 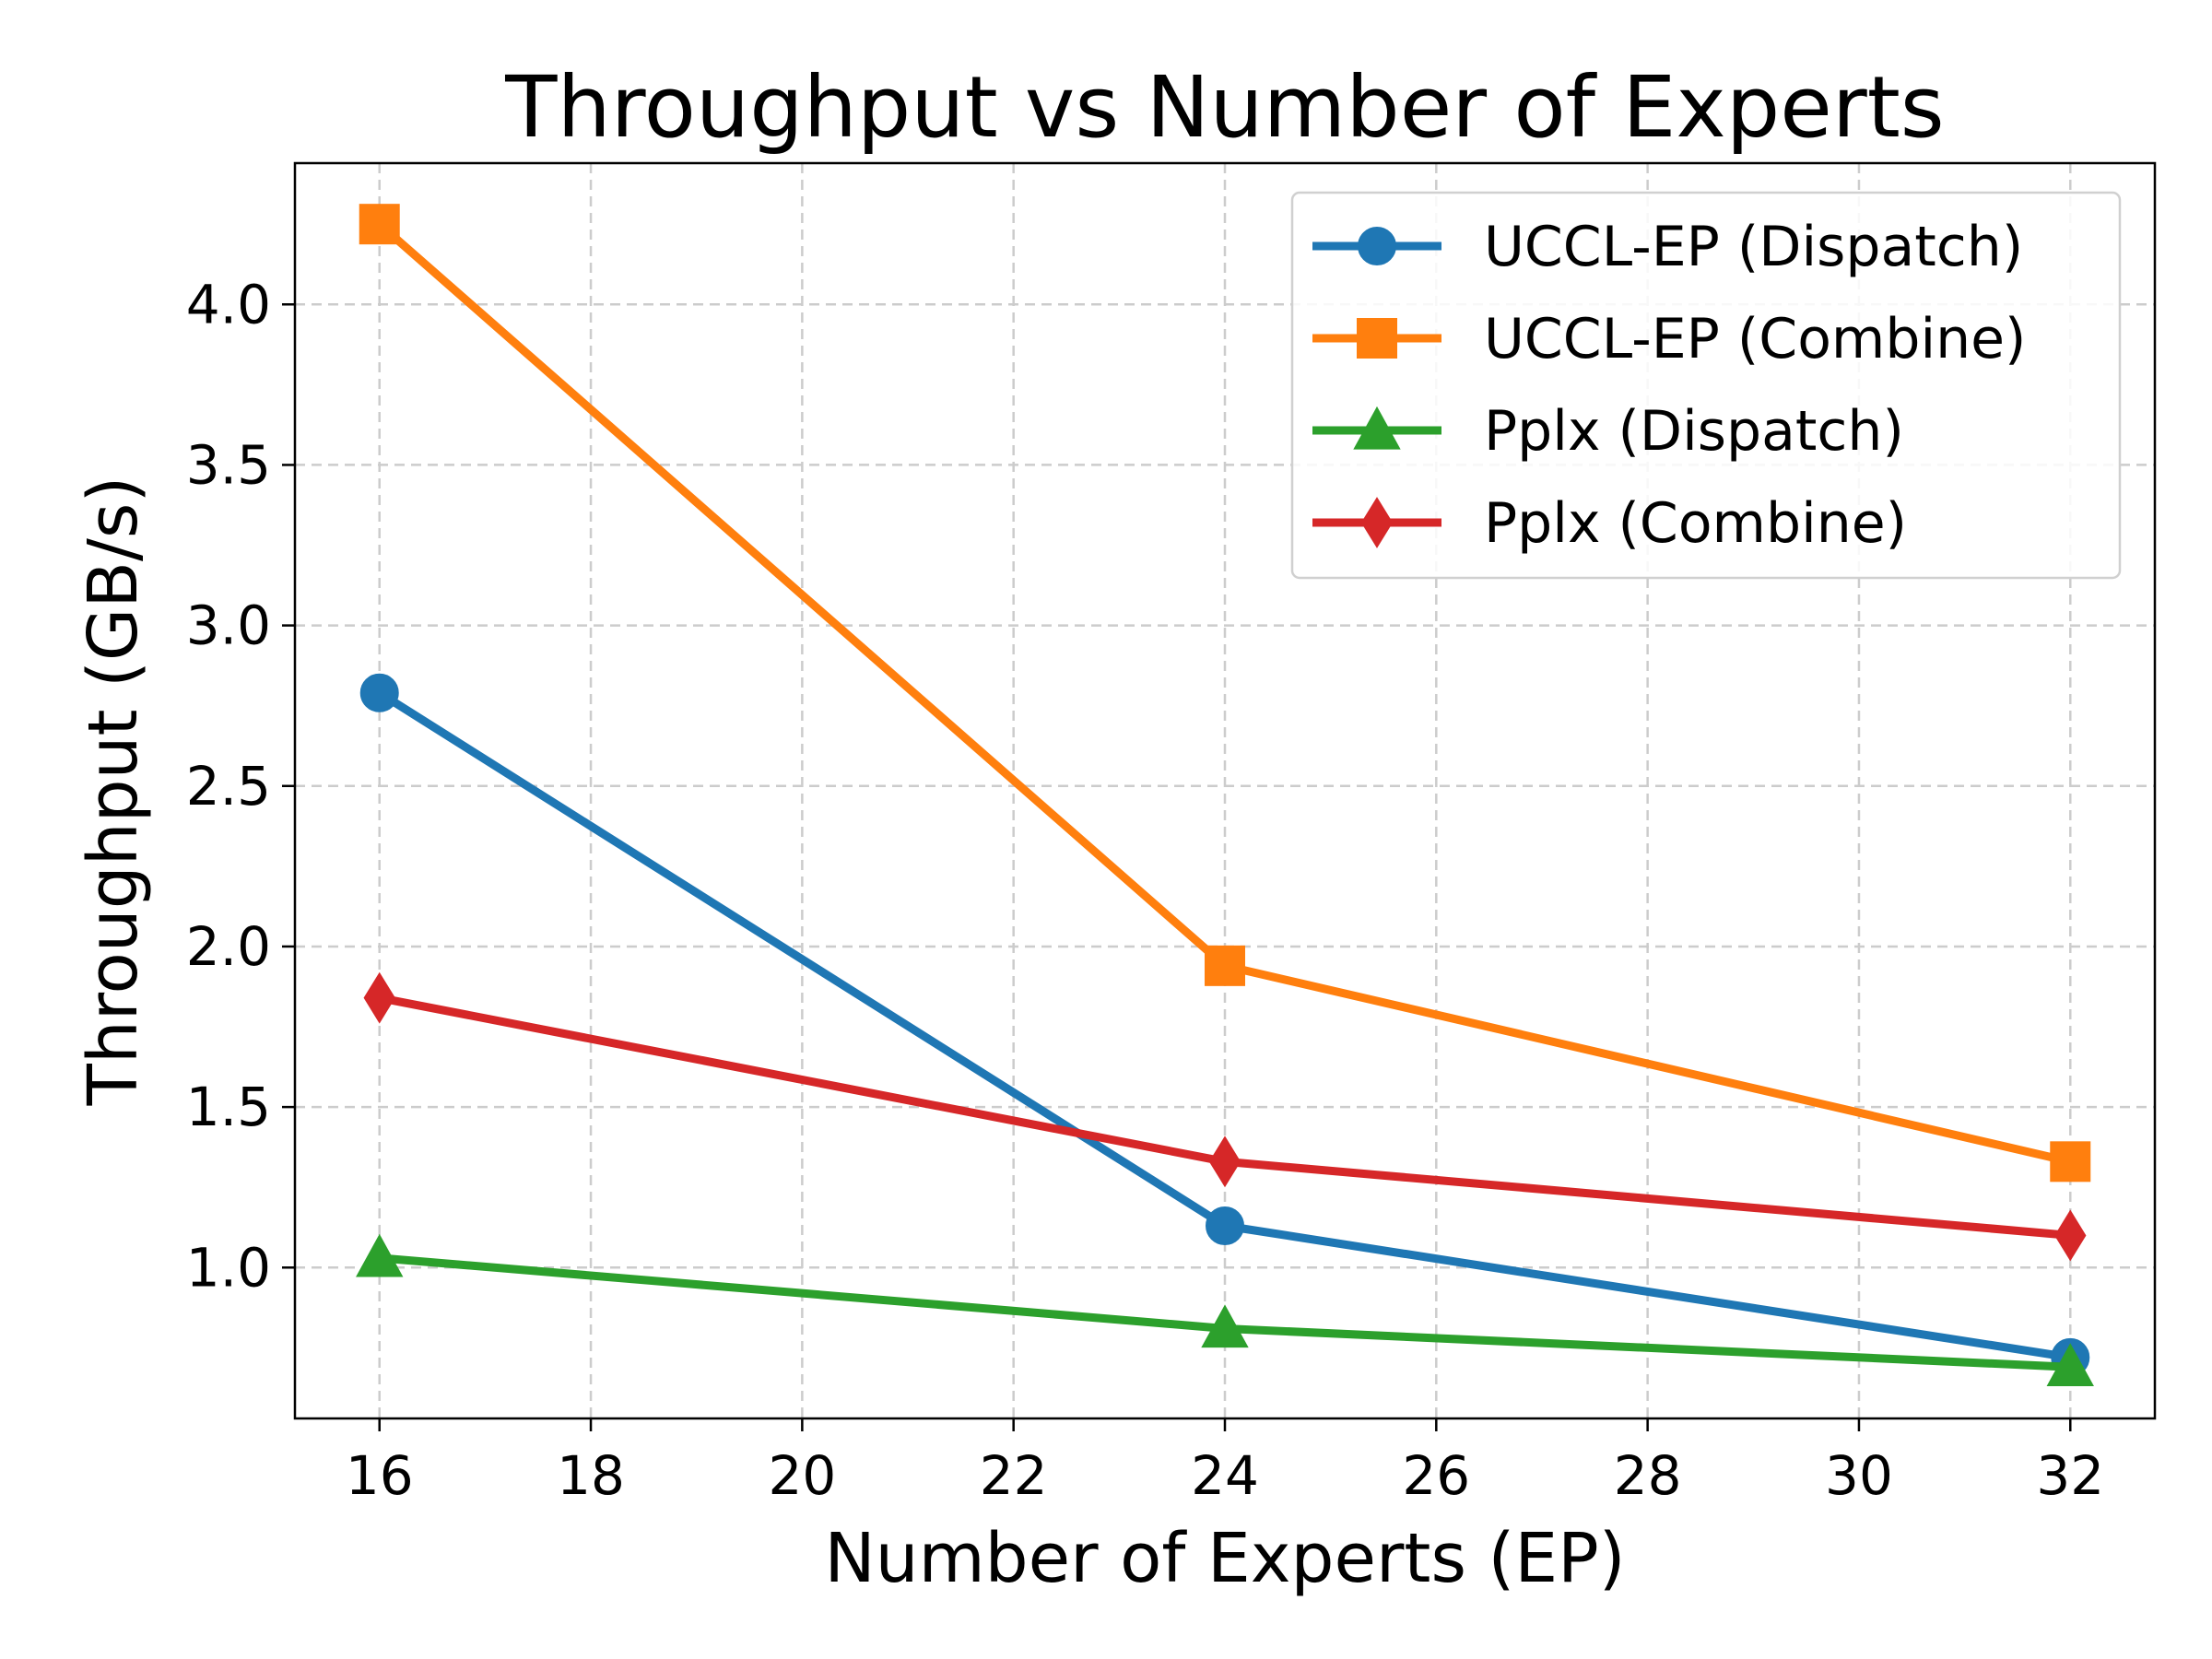 I want to click on legend-item: Pplx (Combine), so click(x=1609, y=523).